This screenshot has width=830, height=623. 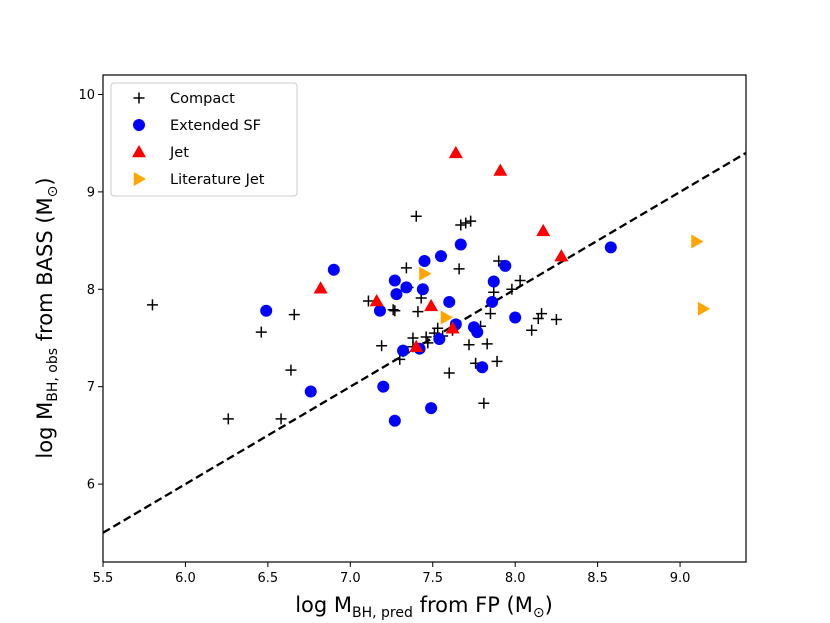 I want to click on legend: Compact Extended SF Jet Literature Jet, so click(x=204, y=139).